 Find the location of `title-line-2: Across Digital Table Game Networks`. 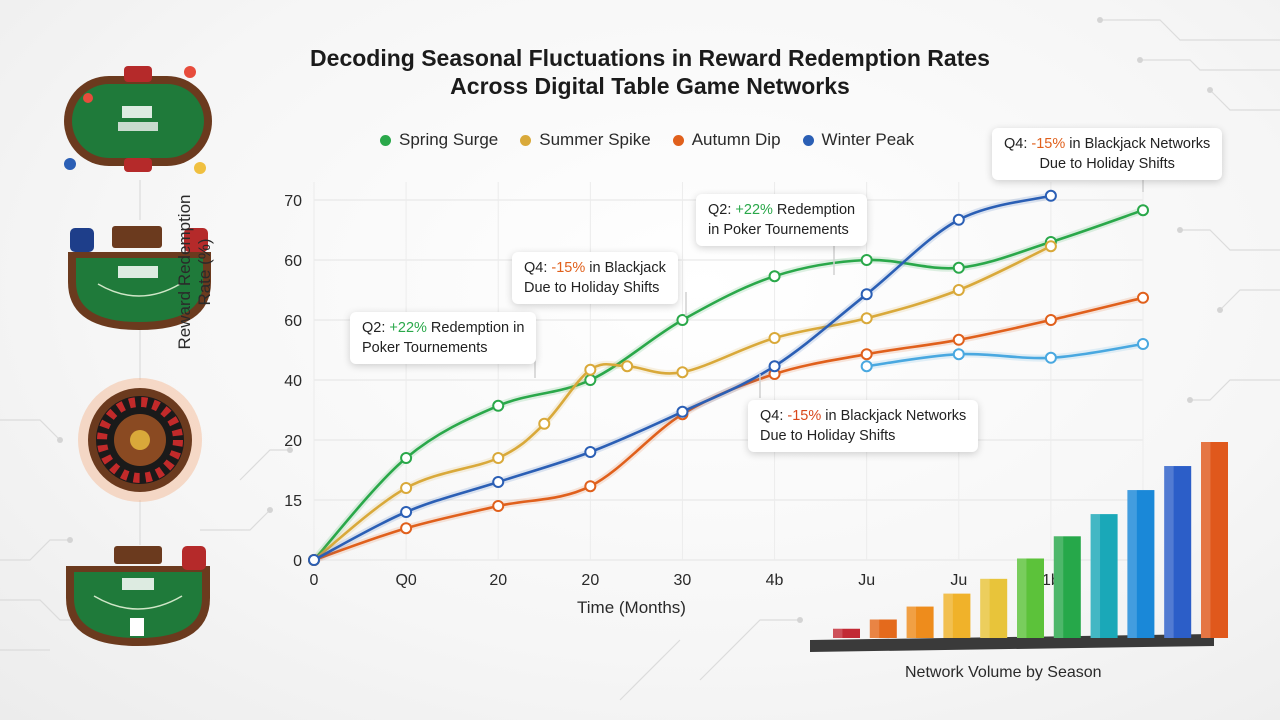

title-line-2: Across Digital Table Game Networks is located at coordinates (650, 86).